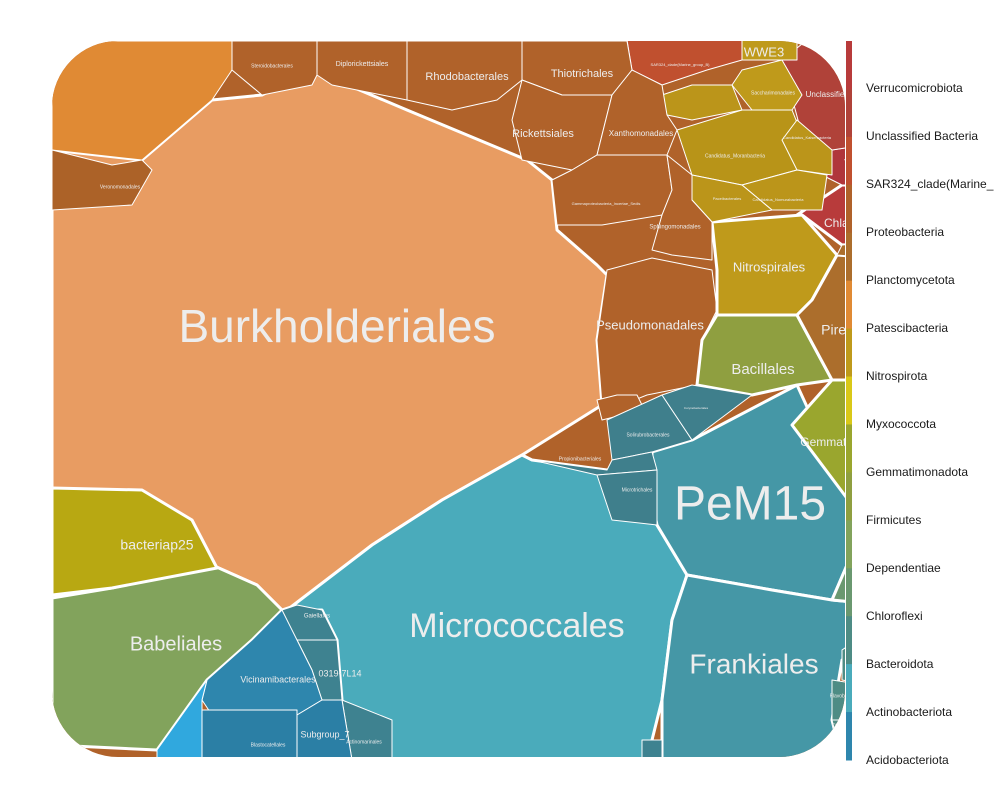  I want to click on cell-gemmatimonadales, so click(817, 445).